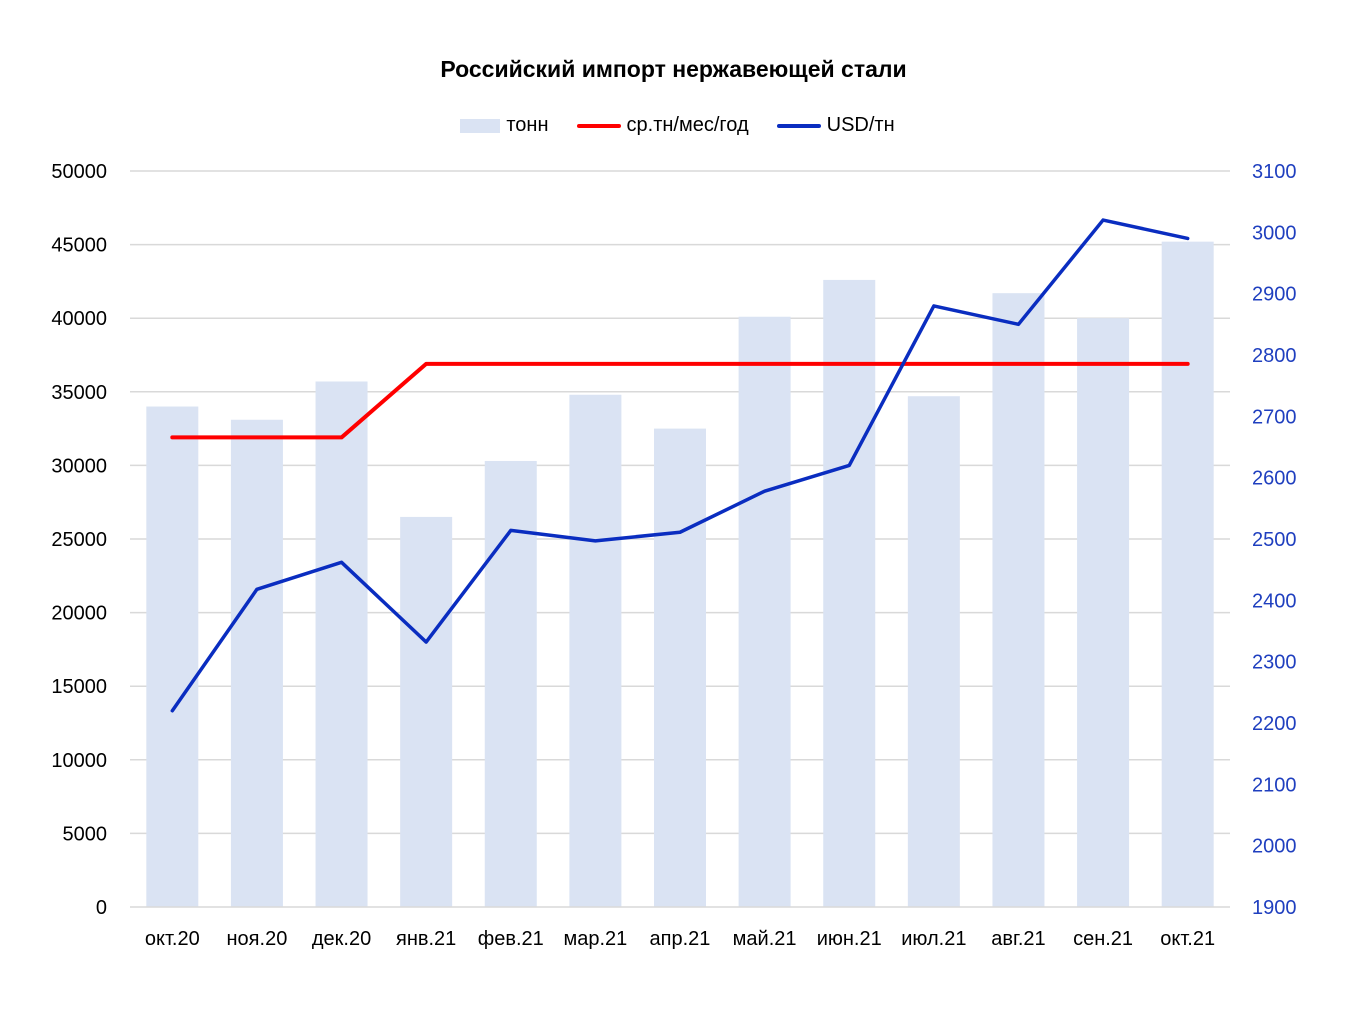  I want to click on legend-item-price: USD/тн, so click(835, 125).